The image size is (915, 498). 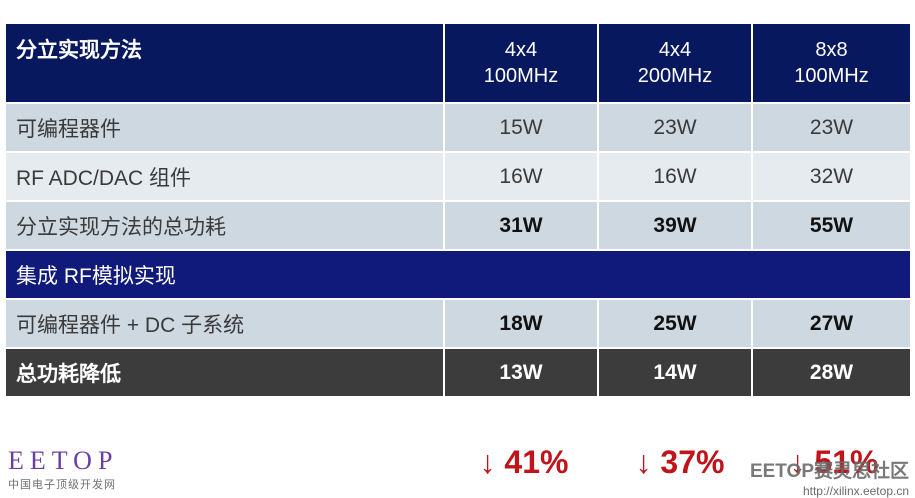 What do you see at coordinates (831, 50) in the screenshot?
I see `header-col-3-line1: 8x8` at bounding box center [831, 50].